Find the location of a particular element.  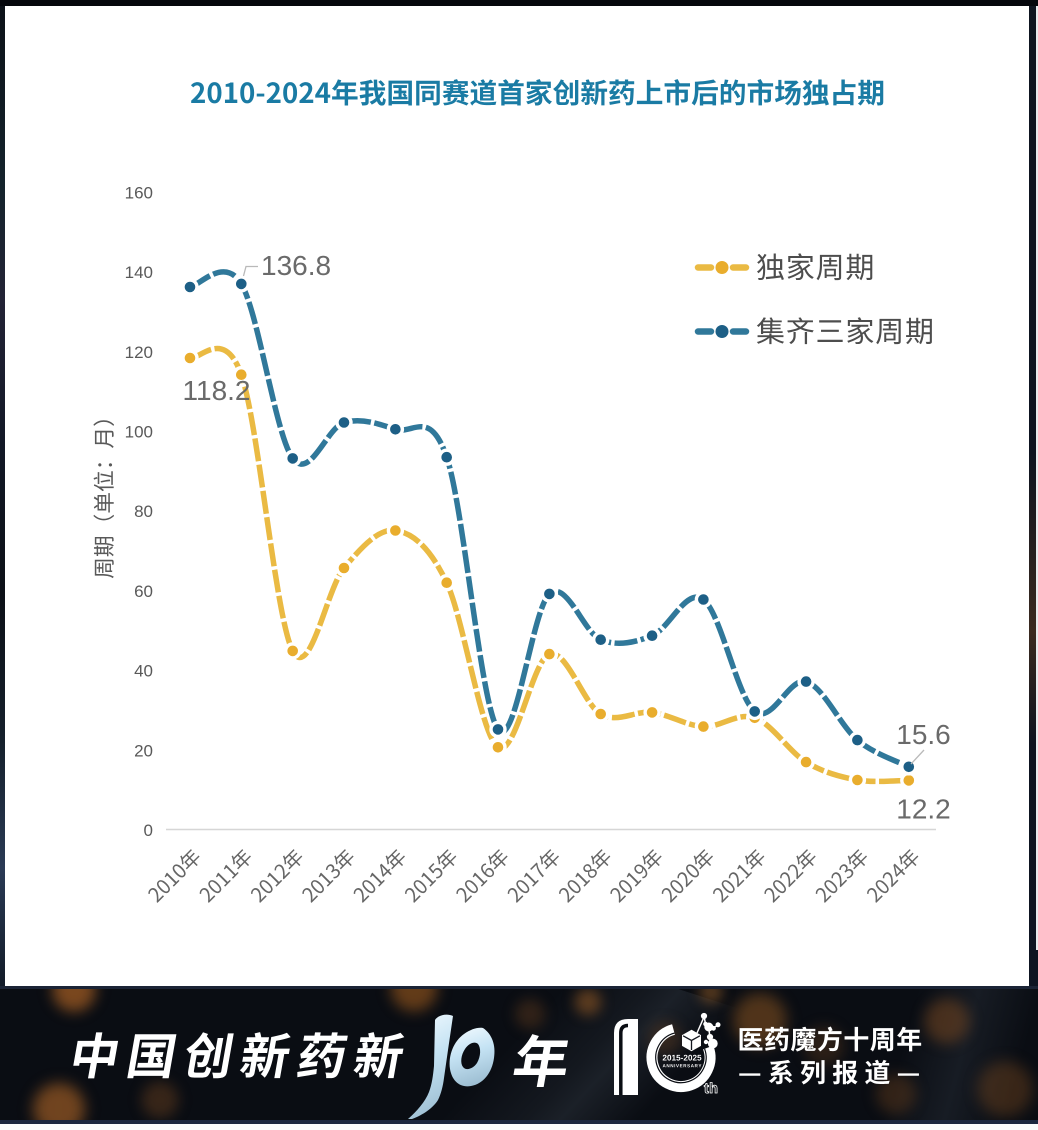

svg-text: 136.8 is located at coordinates (296, 265).